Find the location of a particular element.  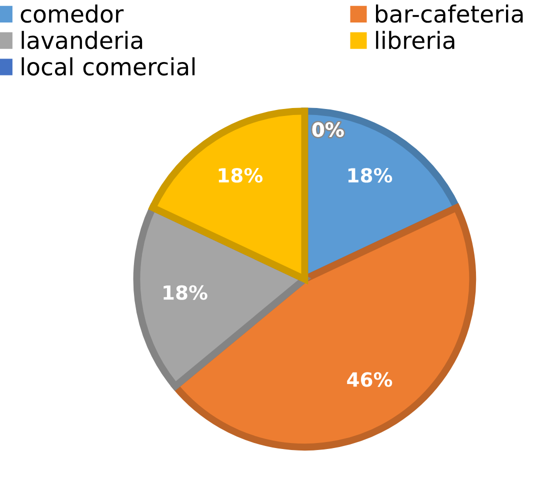

legend-label: lavanderia is located at coordinates (82, 40).